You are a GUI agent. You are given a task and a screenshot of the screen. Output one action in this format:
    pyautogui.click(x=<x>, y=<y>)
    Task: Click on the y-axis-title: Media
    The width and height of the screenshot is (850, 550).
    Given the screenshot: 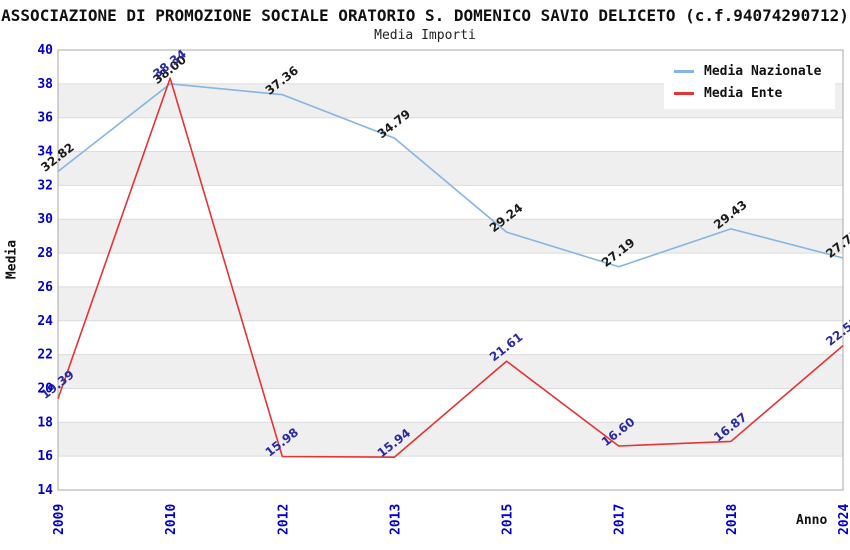 What is the action you would take?
    pyautogui.click(x=12, y=259)
    